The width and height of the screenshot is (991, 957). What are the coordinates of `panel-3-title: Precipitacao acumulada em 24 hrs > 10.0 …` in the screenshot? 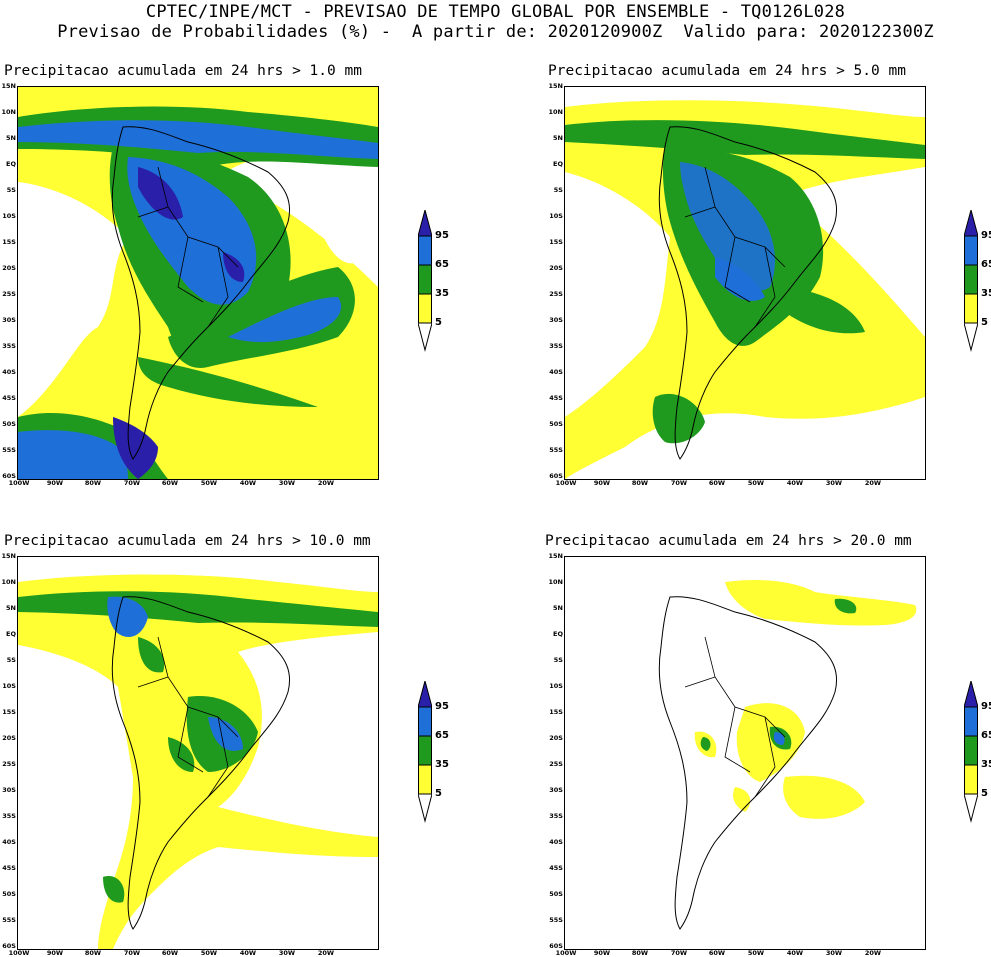 It's located at (187, 541).